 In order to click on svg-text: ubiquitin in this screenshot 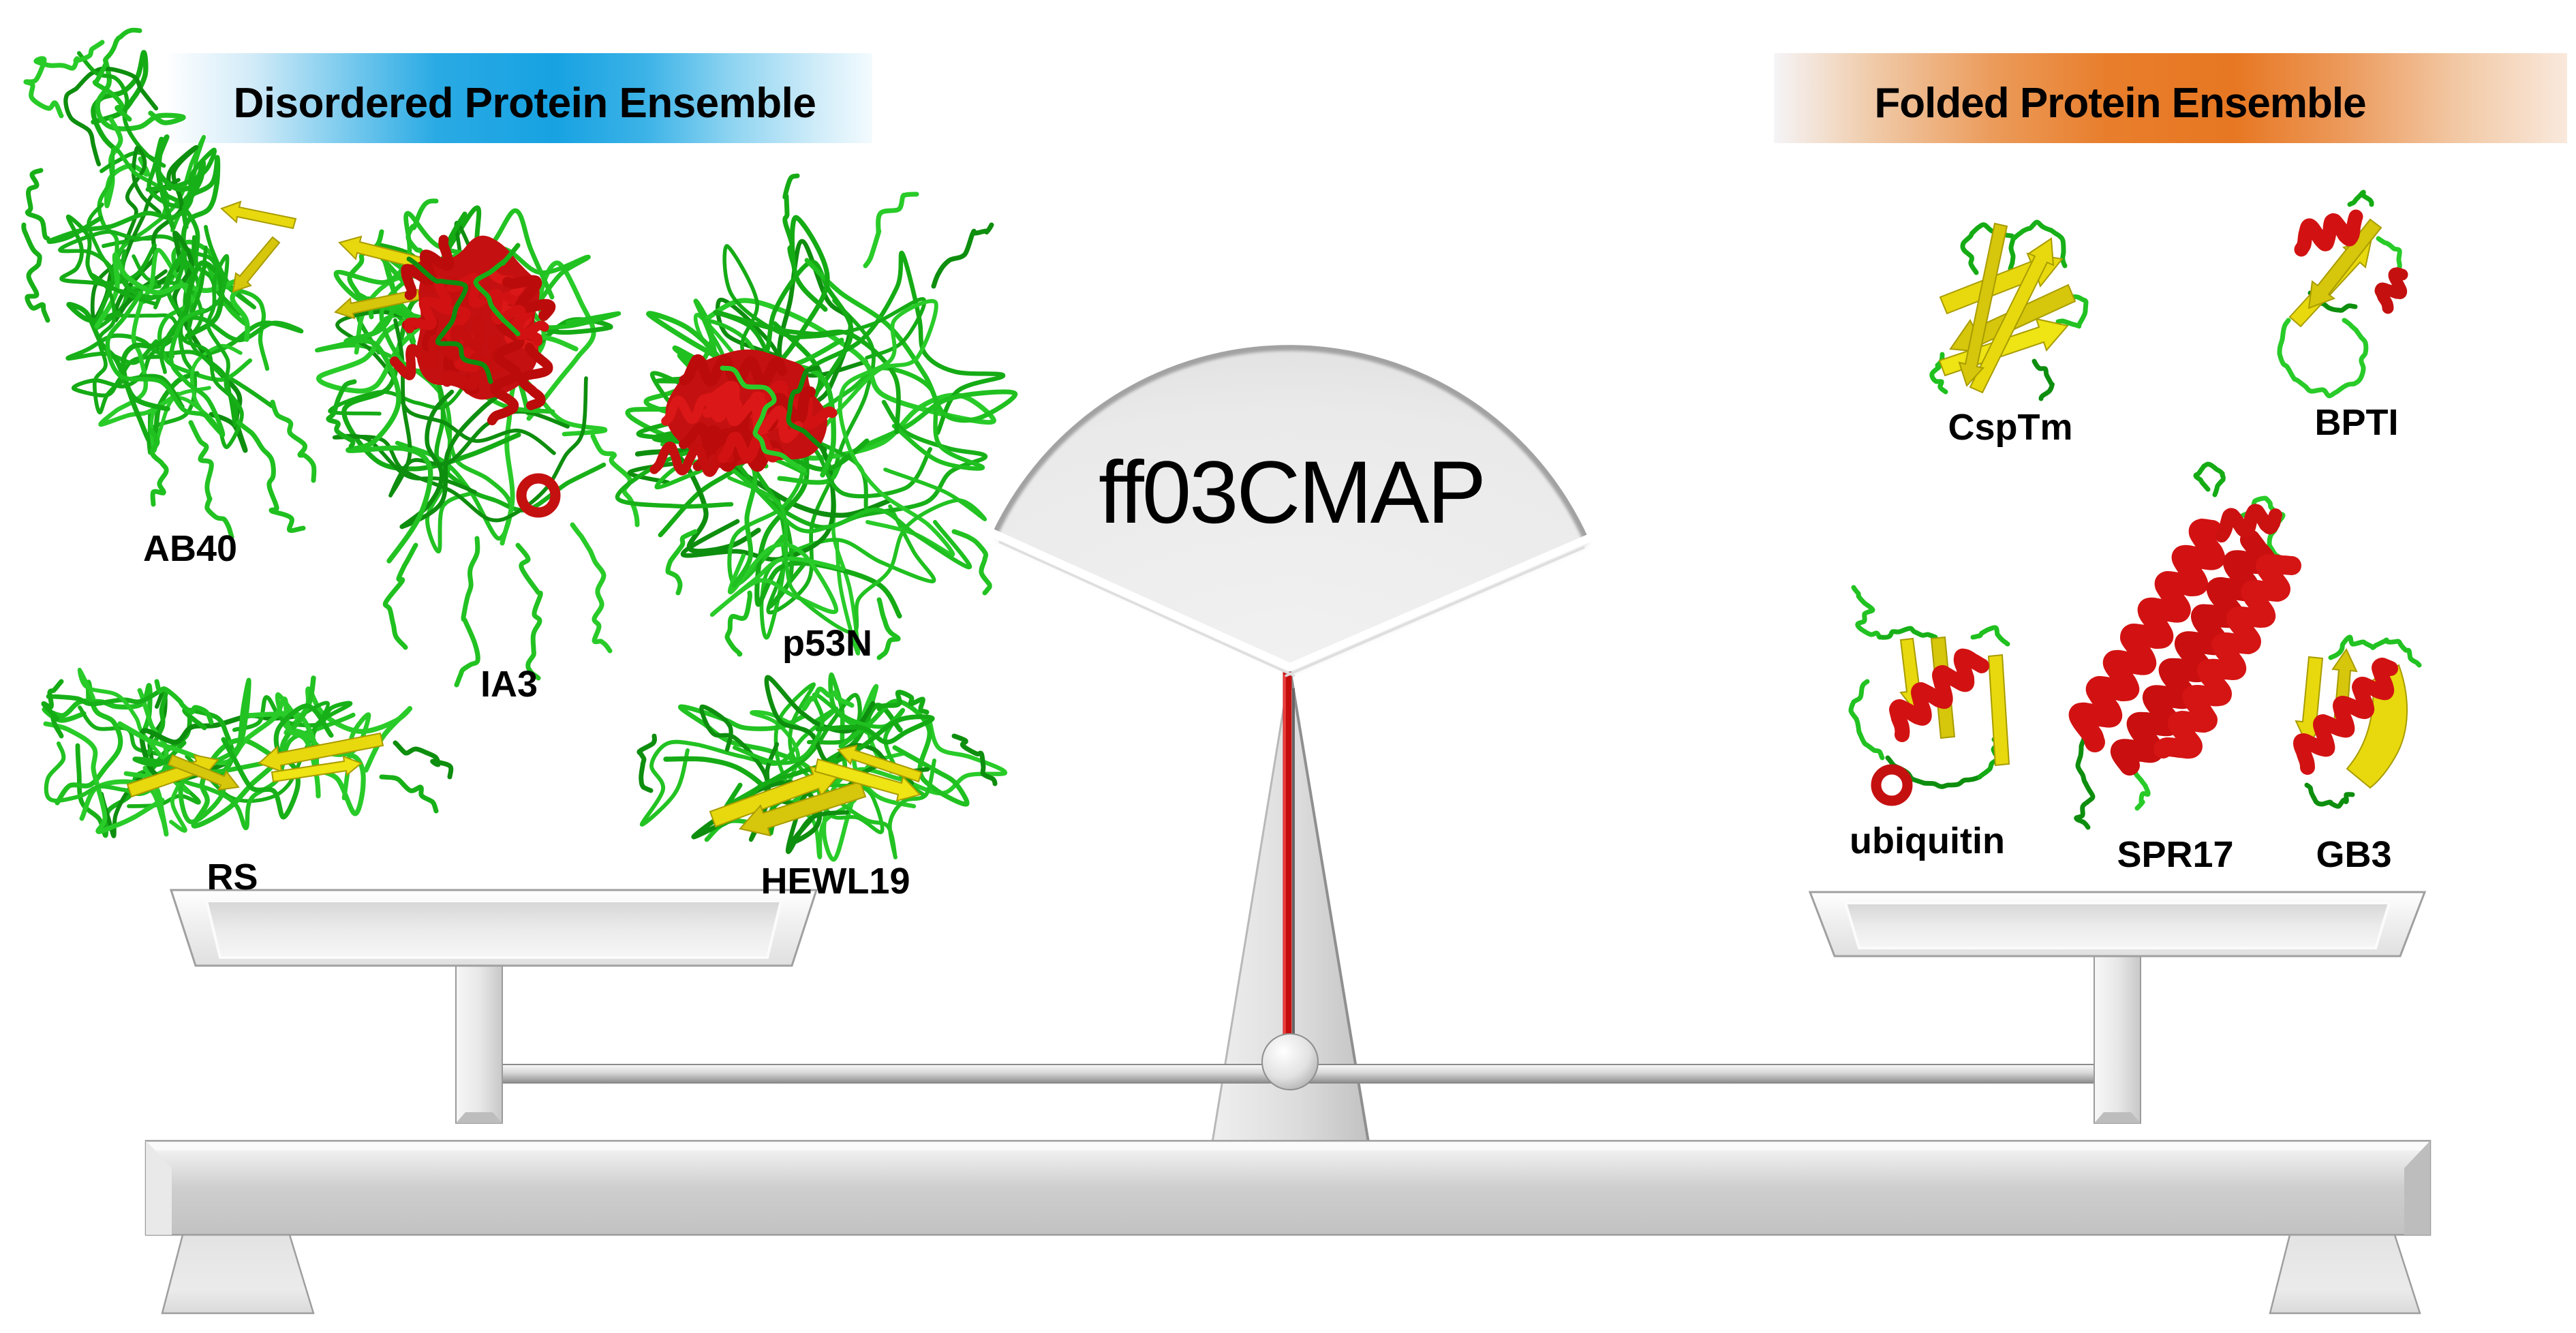, I will do `click(1927, 841)`.